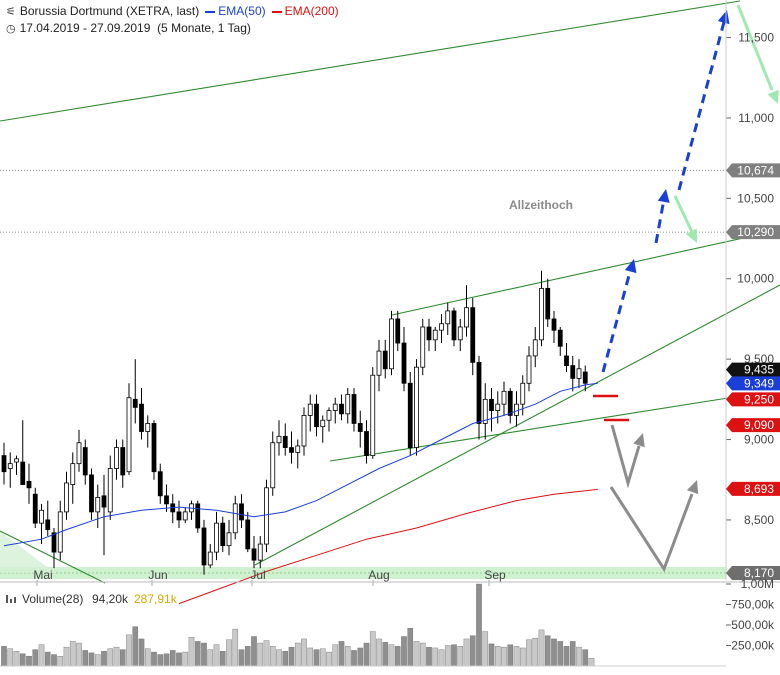 Image resolution: width=780 pixels, height=675 pixels. I want to click on candlestick-icon: ⚟, so click(11, 12).